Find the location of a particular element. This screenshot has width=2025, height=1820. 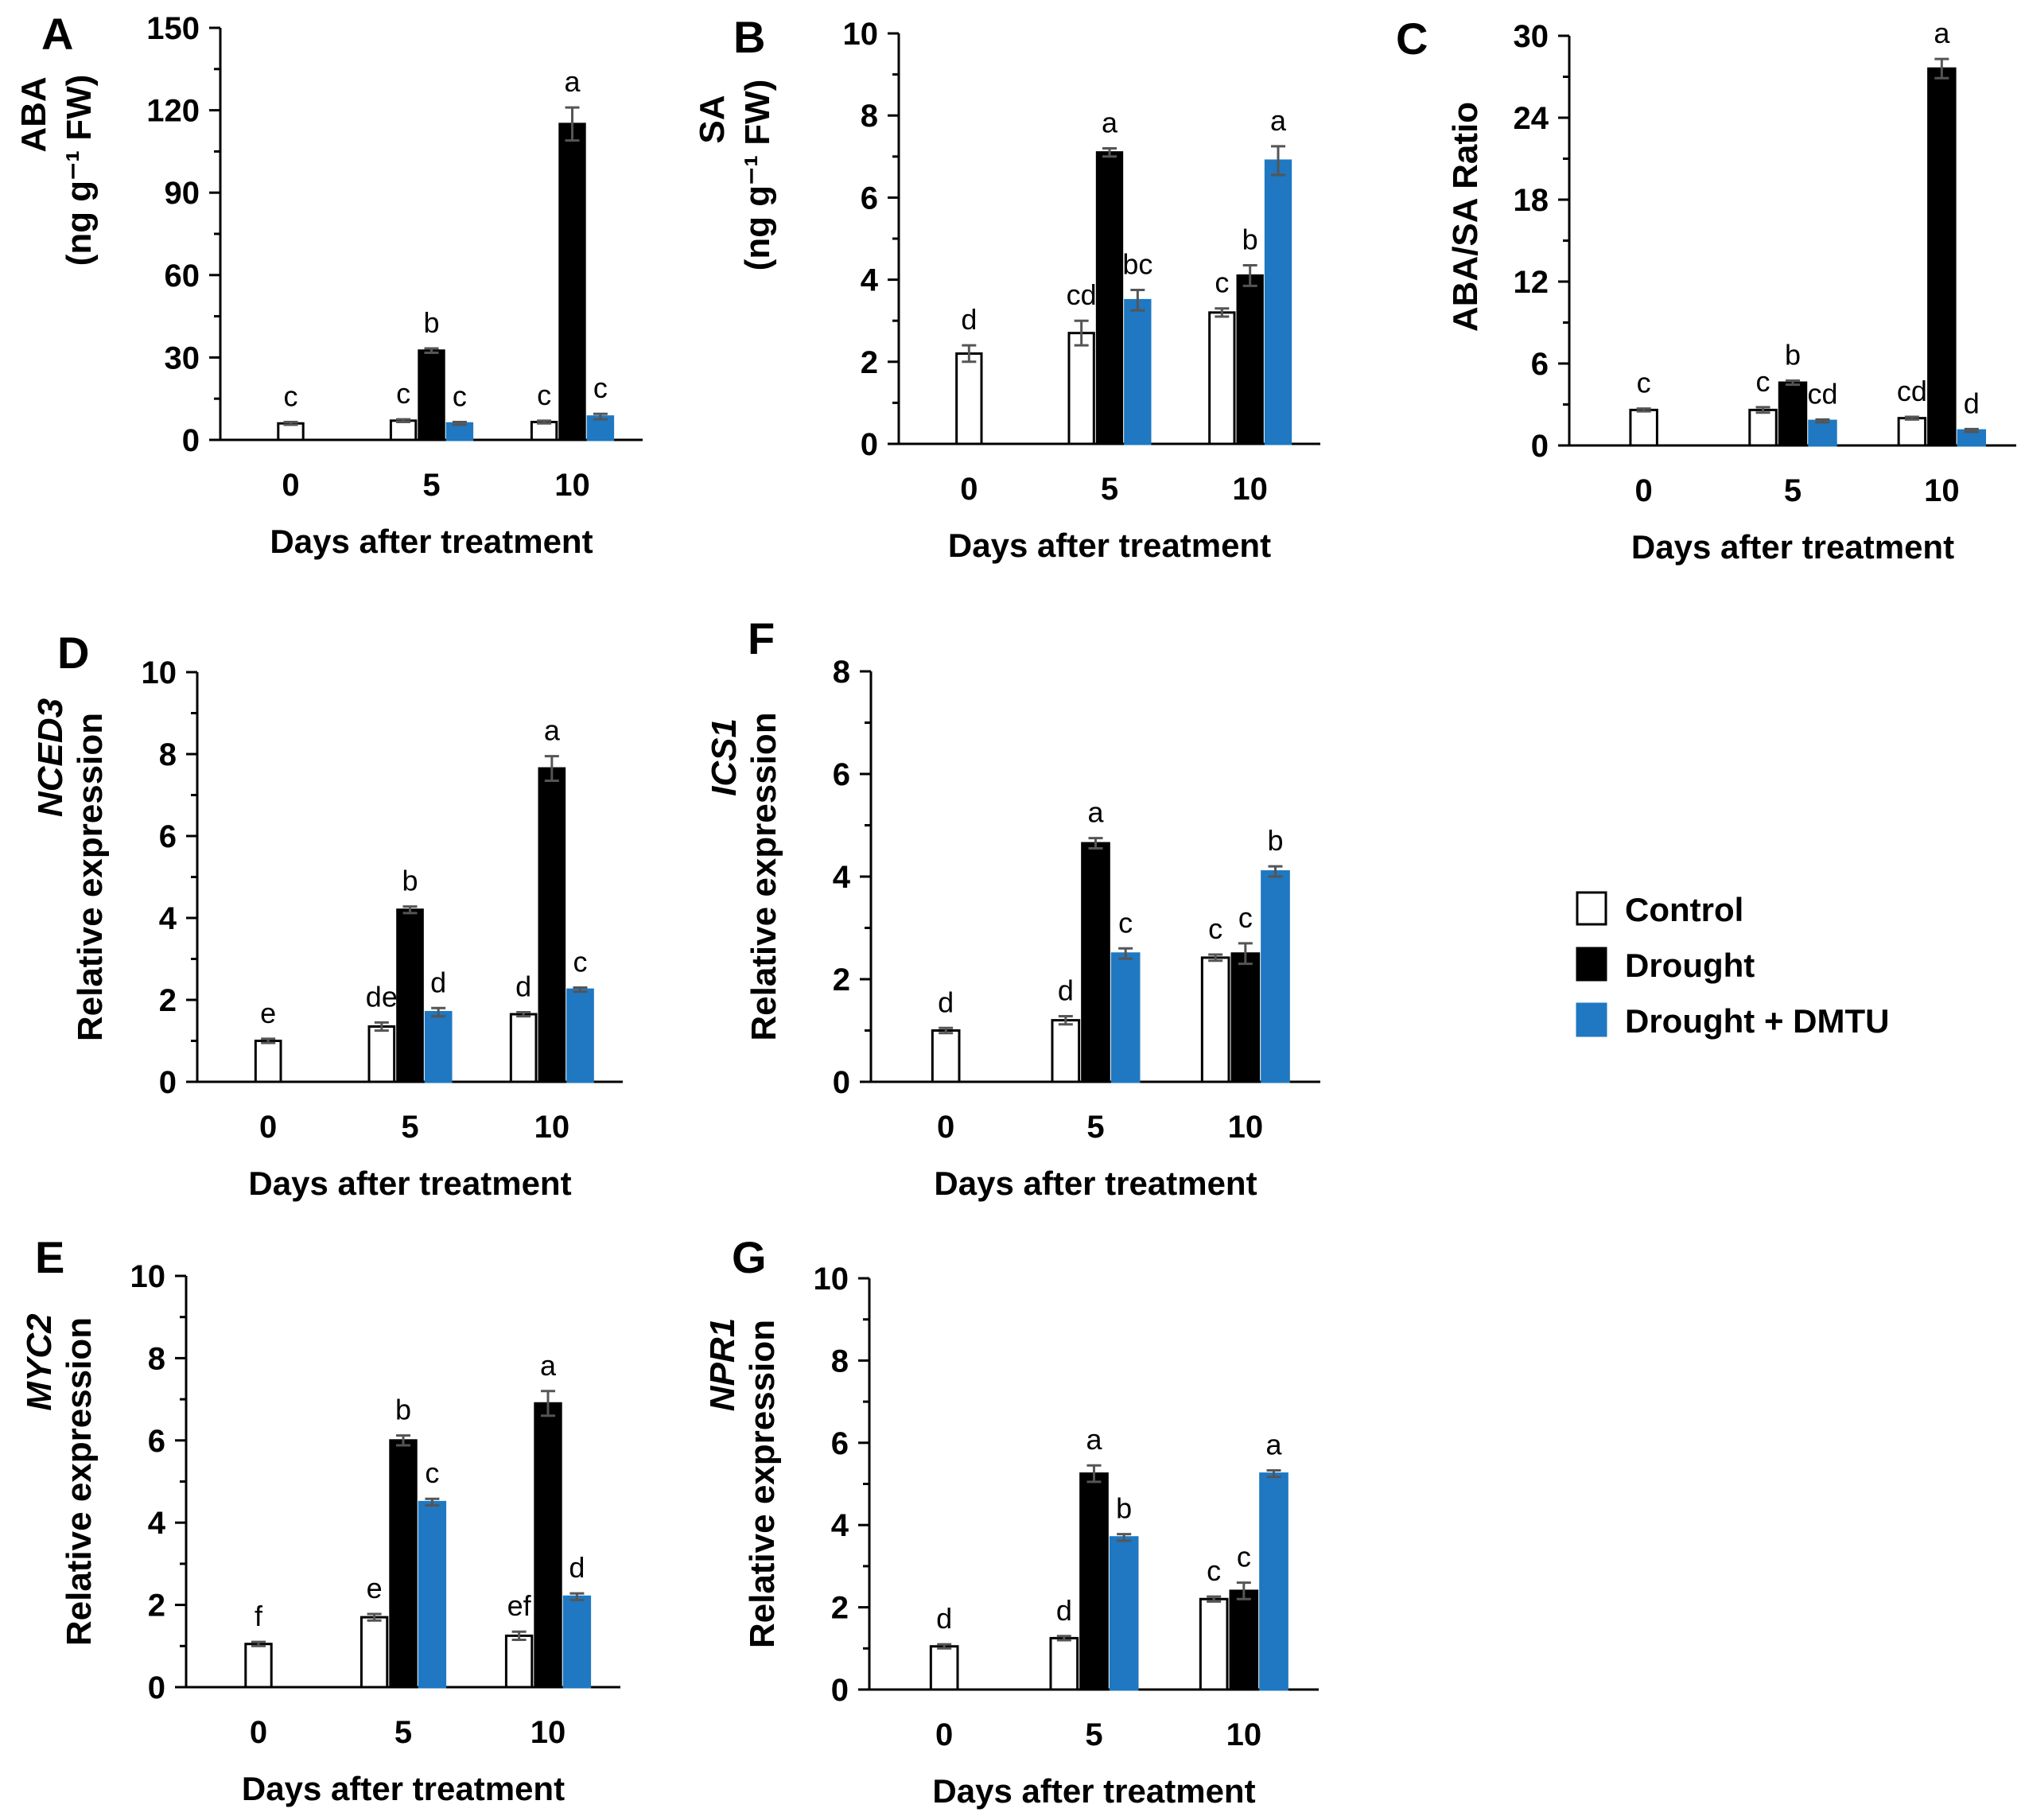

y-axis-gene-name: MYC2 is located at coordinates (39, 1362).